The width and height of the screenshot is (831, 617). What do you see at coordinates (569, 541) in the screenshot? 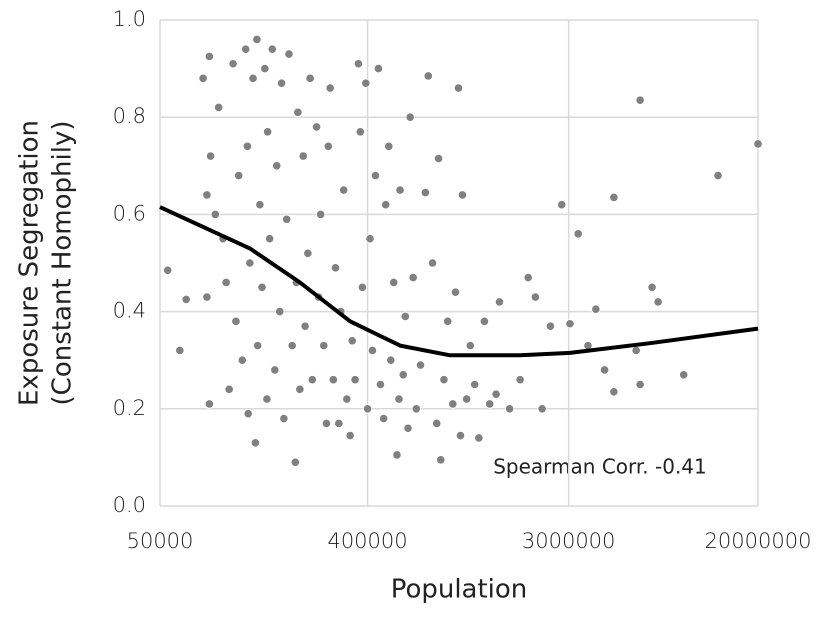
I see `x-tick-label: 3000000` at bounding box center [569, 541].